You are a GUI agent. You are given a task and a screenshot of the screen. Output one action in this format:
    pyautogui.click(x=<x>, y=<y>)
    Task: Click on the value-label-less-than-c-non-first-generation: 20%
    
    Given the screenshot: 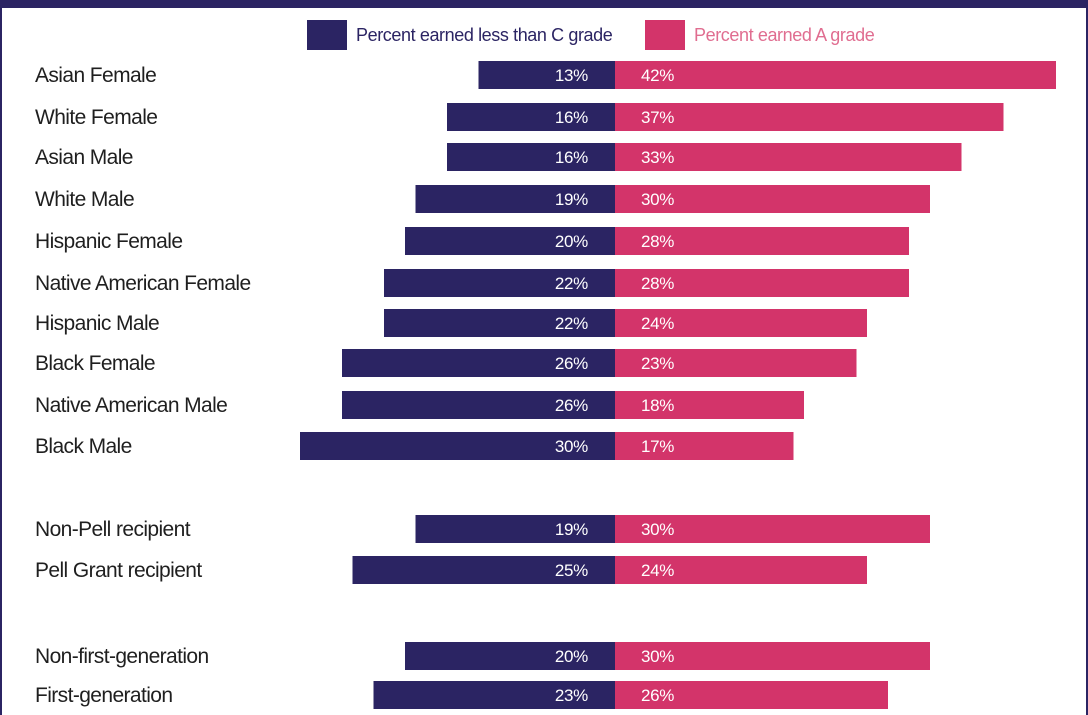 What is the action you would take?
    pyautogui.click(x=571, y=656)
    